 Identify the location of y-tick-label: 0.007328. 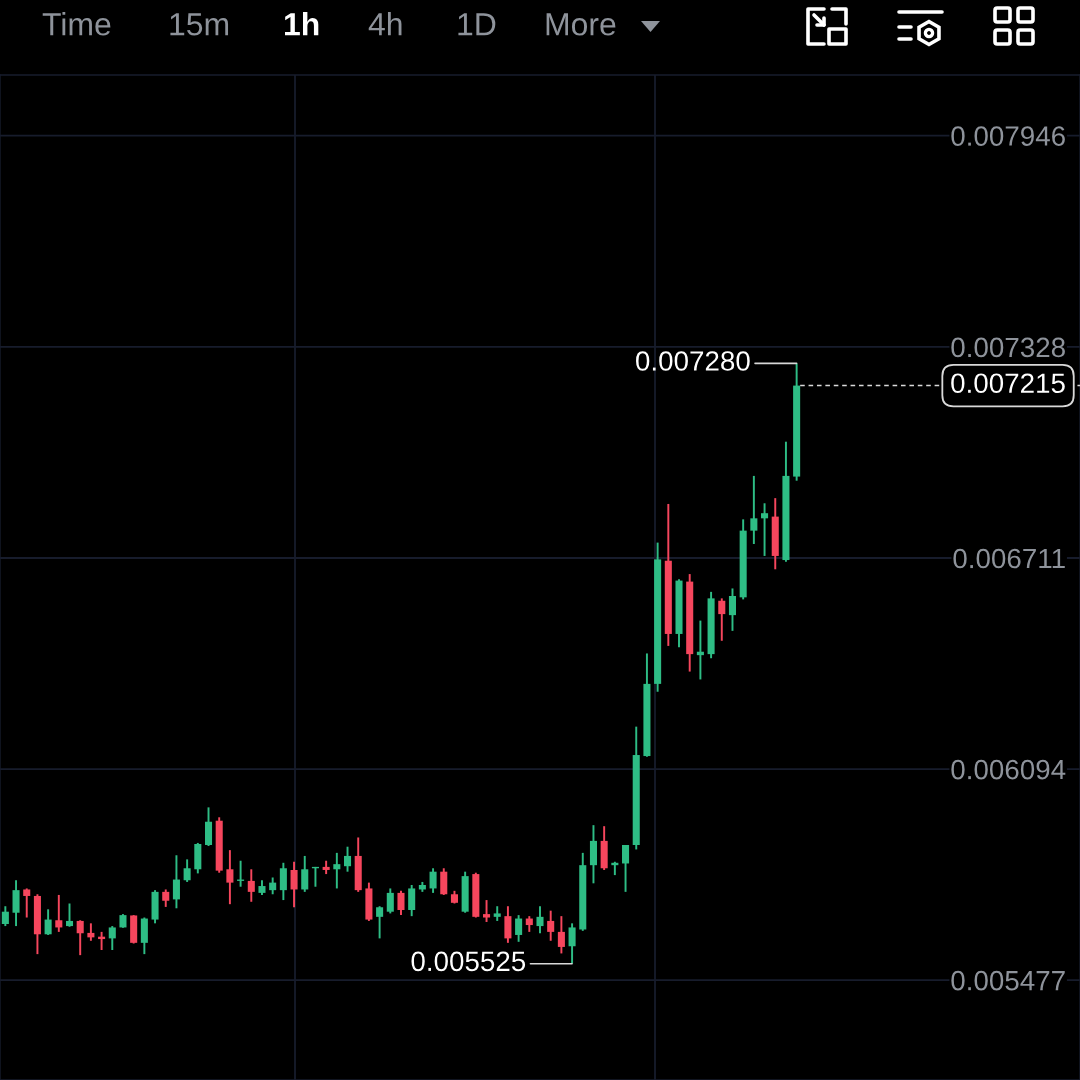
(1008, 347).